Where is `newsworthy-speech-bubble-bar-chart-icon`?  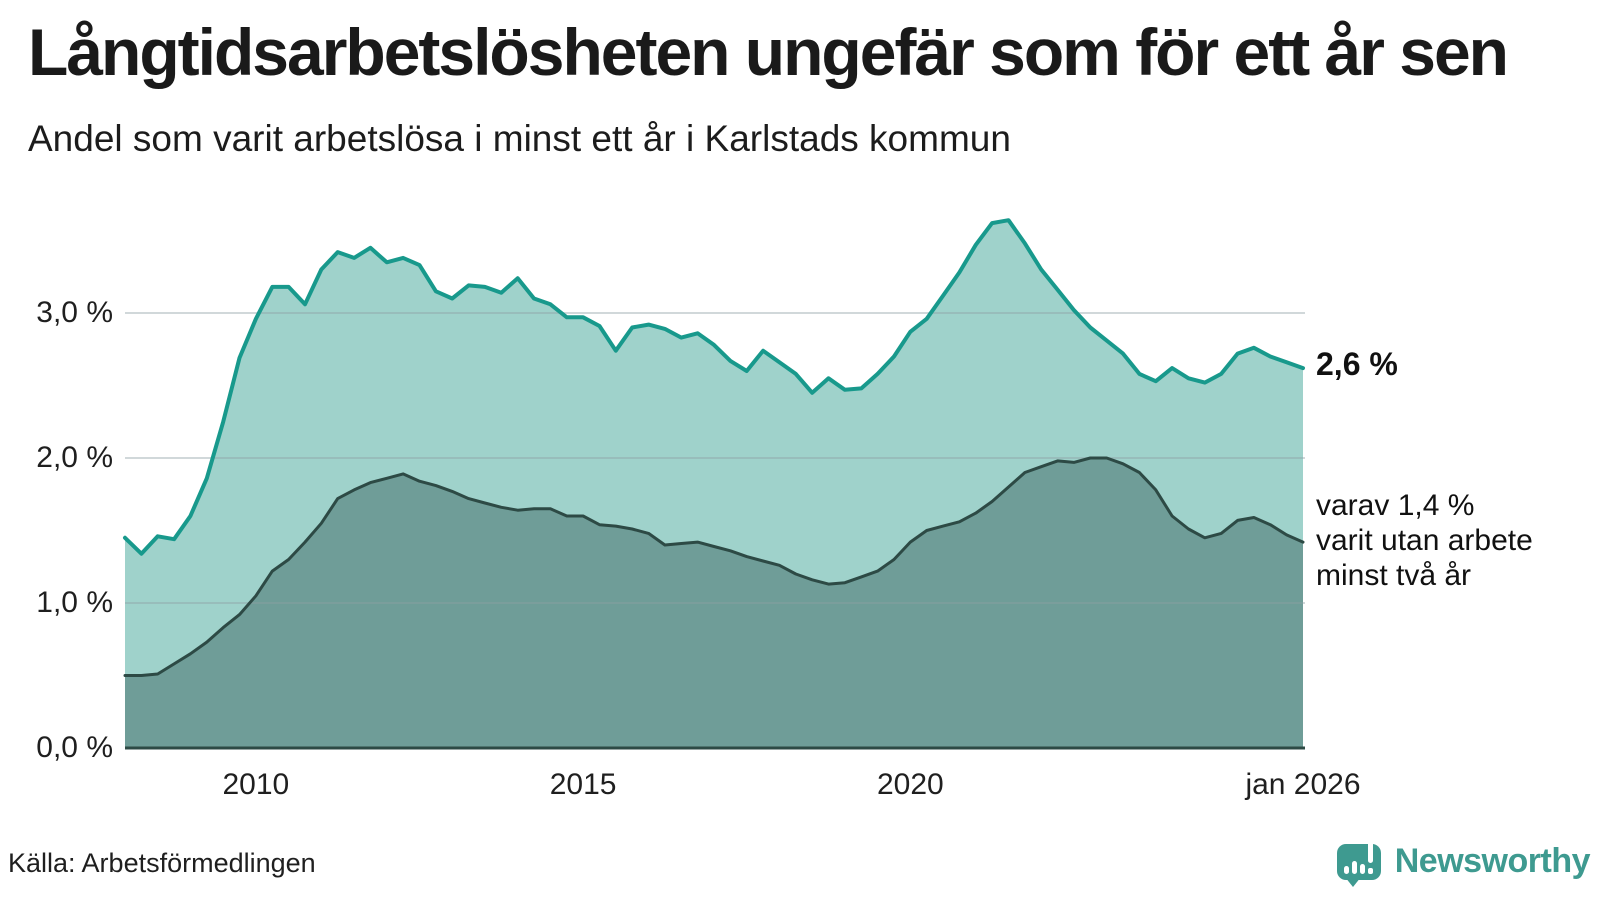
newsworthy-speech-bubble-bar-chart-icon is located at coordinates (1358, 863).